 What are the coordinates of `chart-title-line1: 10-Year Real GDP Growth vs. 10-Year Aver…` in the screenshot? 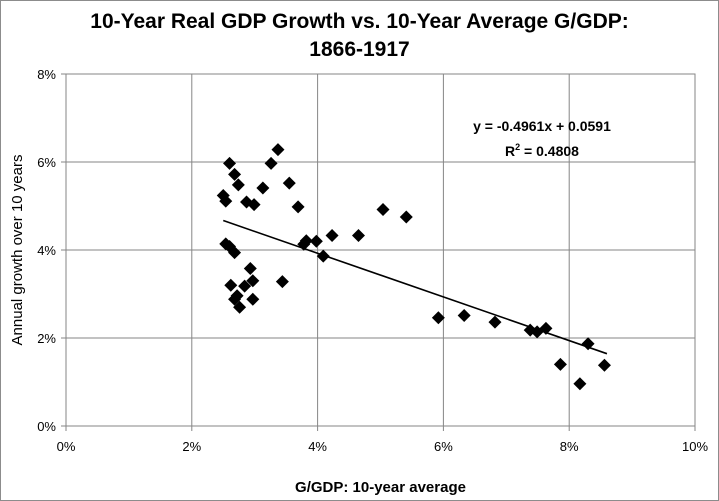 It's located at (359, 21).